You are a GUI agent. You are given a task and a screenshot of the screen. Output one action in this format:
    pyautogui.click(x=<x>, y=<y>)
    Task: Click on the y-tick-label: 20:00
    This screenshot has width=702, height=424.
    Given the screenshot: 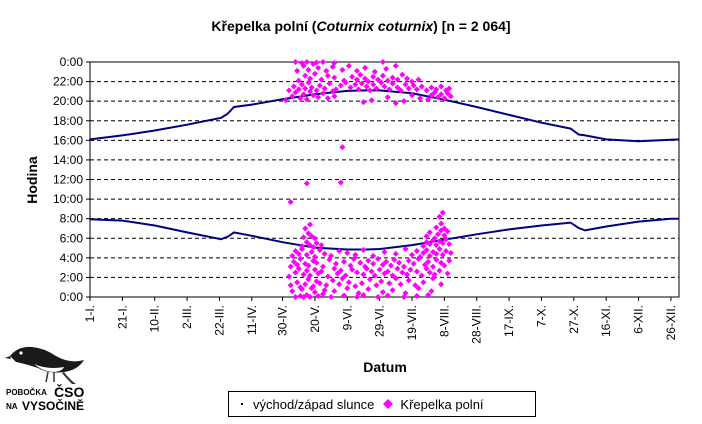 What is the action you would take?
    pyautogui.click(x=68, y=101)
    